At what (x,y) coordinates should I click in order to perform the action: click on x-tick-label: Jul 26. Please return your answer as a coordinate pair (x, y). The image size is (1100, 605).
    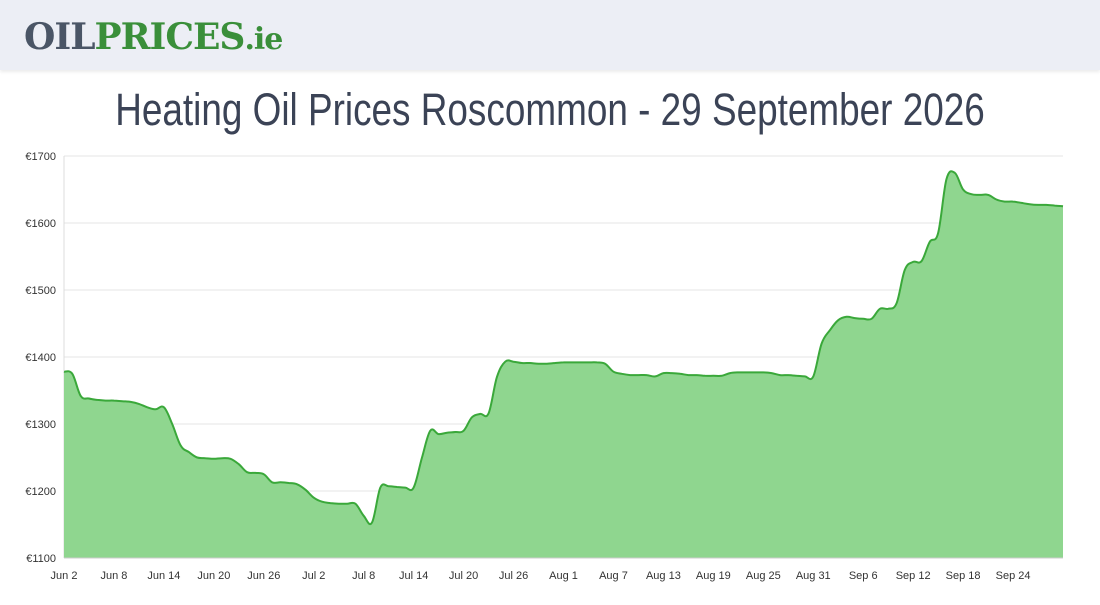
    Looking at the image, I should click on (513, 576).